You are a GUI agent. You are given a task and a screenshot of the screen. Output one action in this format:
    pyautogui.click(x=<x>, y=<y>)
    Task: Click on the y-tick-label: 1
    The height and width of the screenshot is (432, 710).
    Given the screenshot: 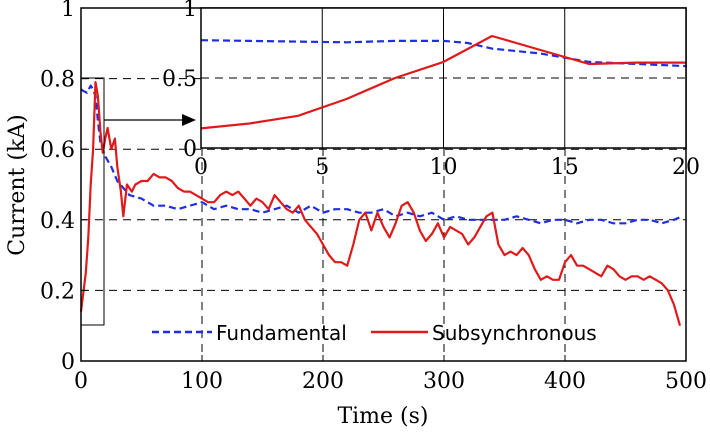 What is the action you would take?
    pyautogui.click(x=68, y=11)
    